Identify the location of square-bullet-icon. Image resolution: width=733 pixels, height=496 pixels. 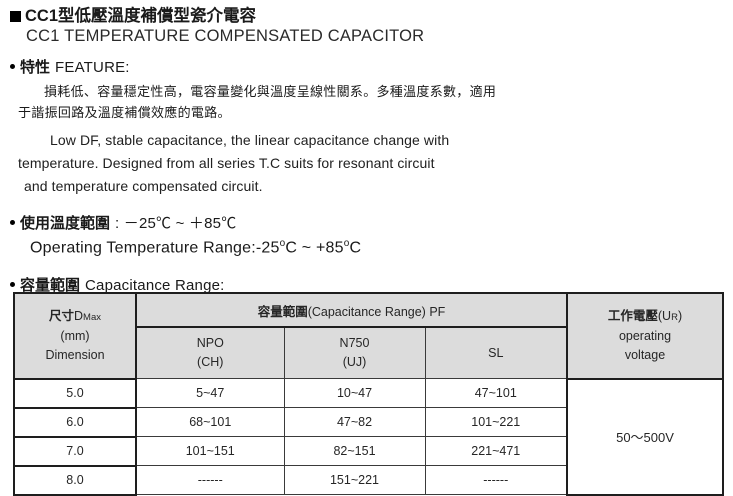
(15, 16).